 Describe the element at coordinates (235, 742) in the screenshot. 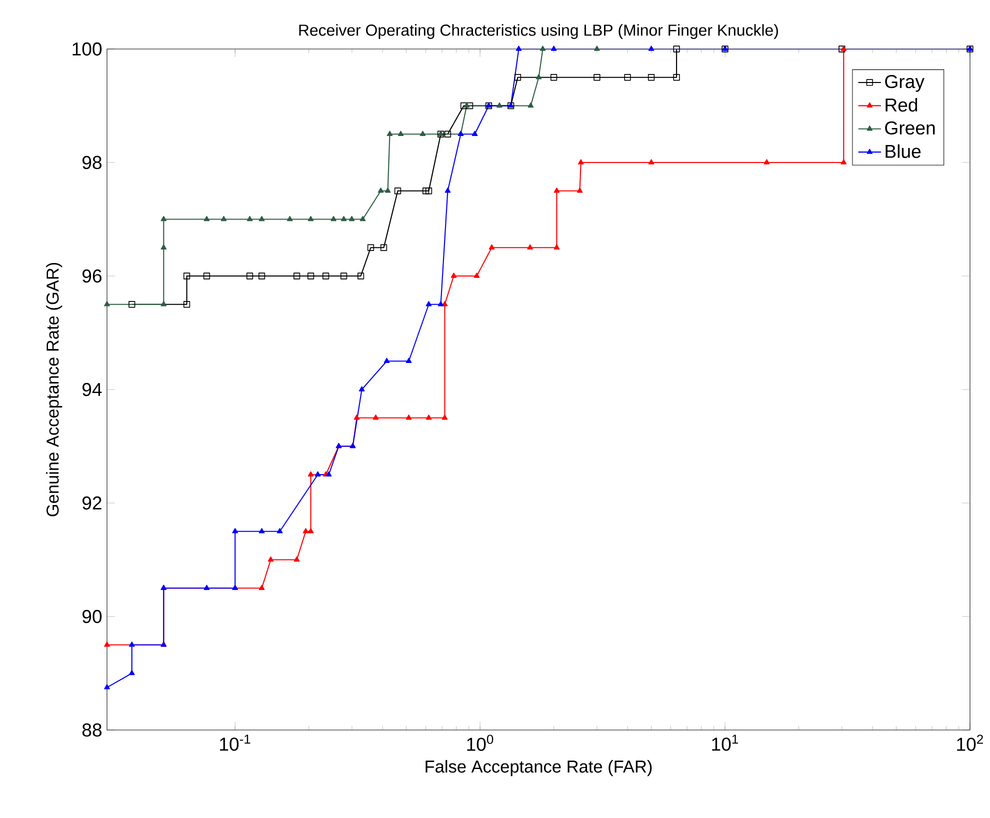

I see `x-tick-label: 10$^{-1}$` at that location.